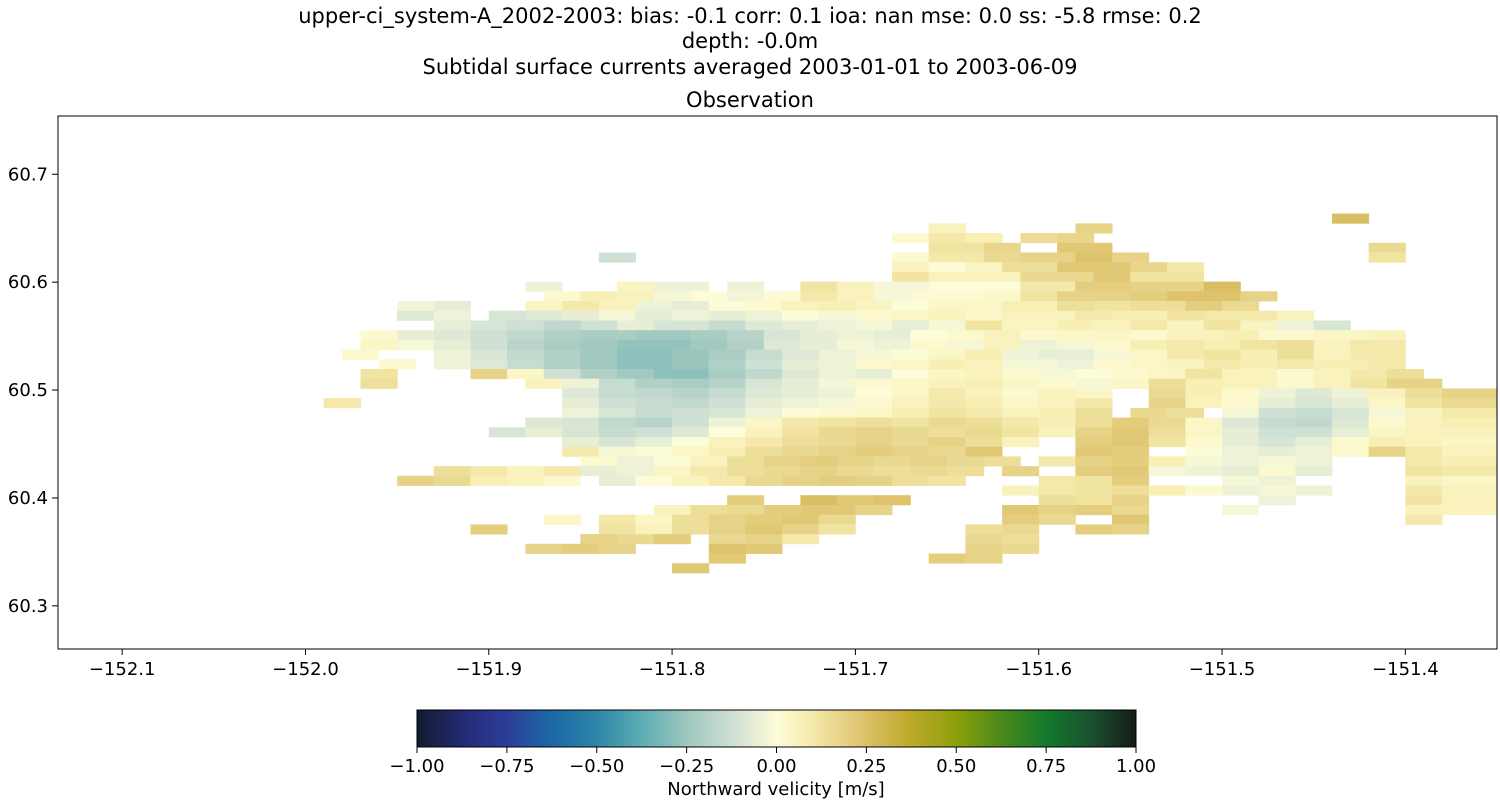 The height and width of the screenshot is (800, 1500). What do you see at coordinates (28, 390) in the screenshot?
I see `y-tick-label: 60.5` at bounding box center [28, 390].